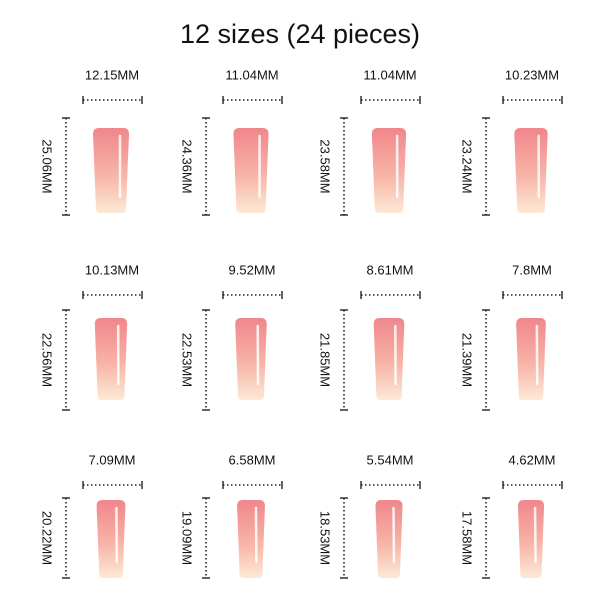  Describe the element at coordinates (47, 360) in the screenshot. I see `height-label: 22.56MM` at that location.